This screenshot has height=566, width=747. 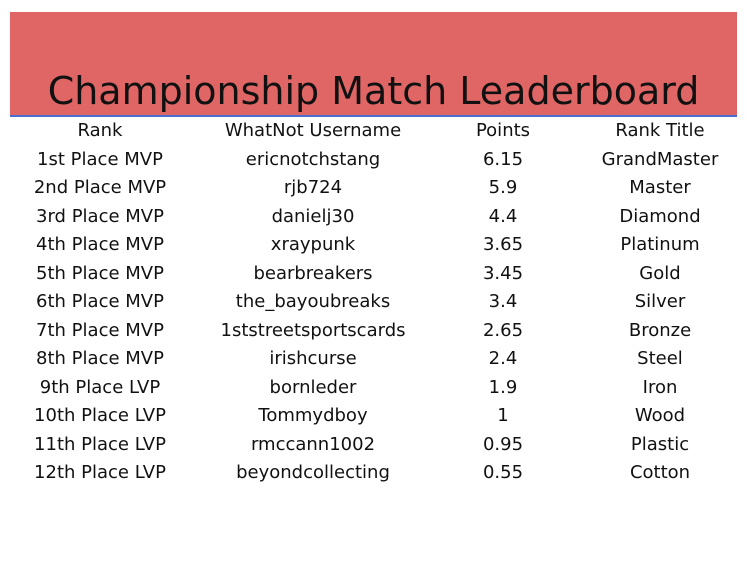 What do you see at coordinates (313, 415) in the screenshot?
I see `username-cell: Tommydboy` at bounding box center [313, 415].